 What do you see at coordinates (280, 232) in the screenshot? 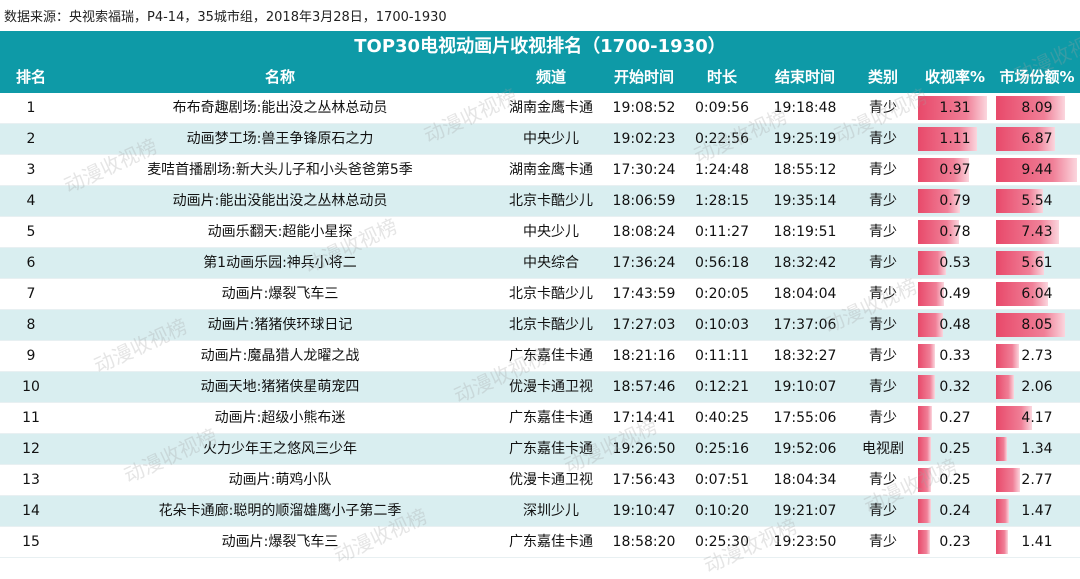
I see `program-name-cell: 动画乐翻天:超能小星探` at bounding box center [280, 232].